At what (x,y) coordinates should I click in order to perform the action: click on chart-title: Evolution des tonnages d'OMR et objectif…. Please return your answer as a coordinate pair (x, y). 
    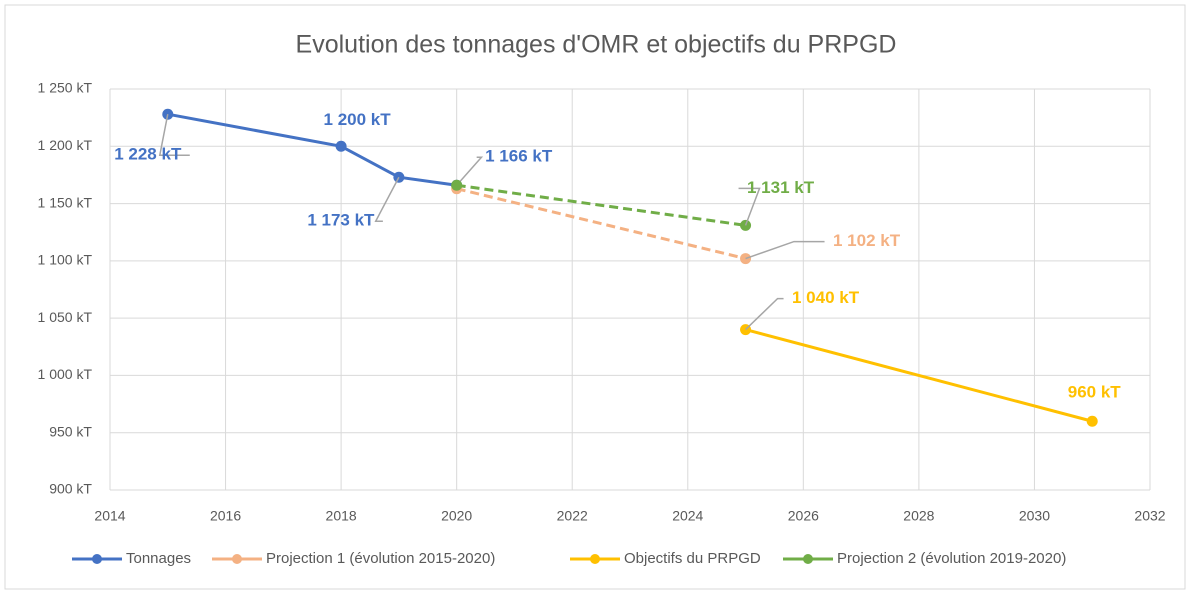
    Looking at the image, I should click on (596, 45).